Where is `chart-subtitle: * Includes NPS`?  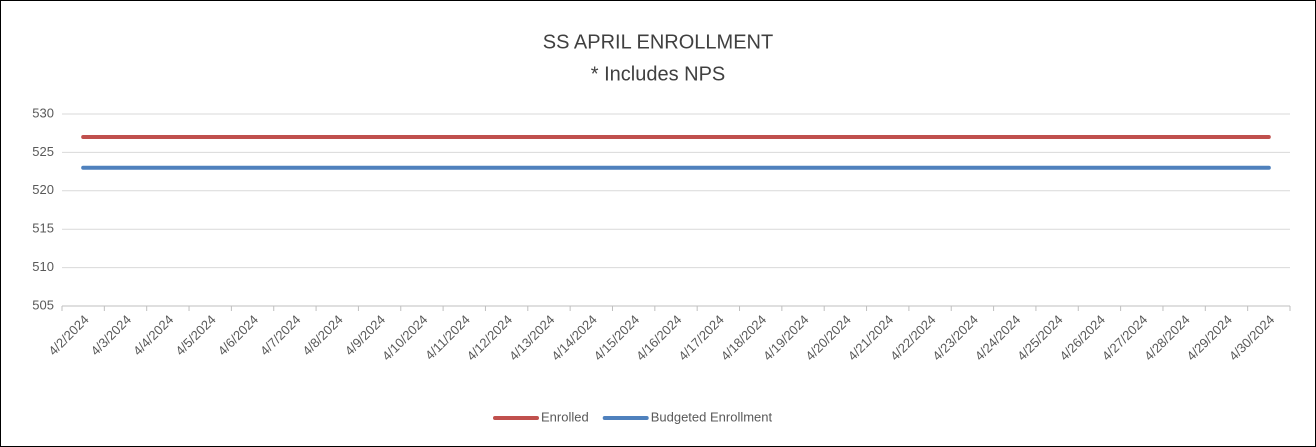
chart-subtitle: * Includes NPS is located at coordinates (658, 74).